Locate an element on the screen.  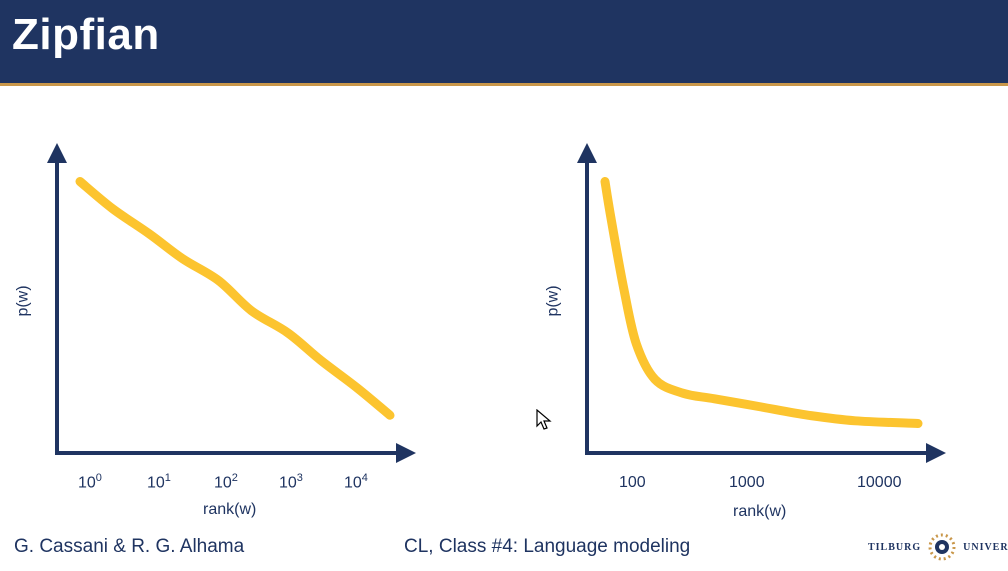
university-logo: Tilburg University is located at coordinates (938, 547).